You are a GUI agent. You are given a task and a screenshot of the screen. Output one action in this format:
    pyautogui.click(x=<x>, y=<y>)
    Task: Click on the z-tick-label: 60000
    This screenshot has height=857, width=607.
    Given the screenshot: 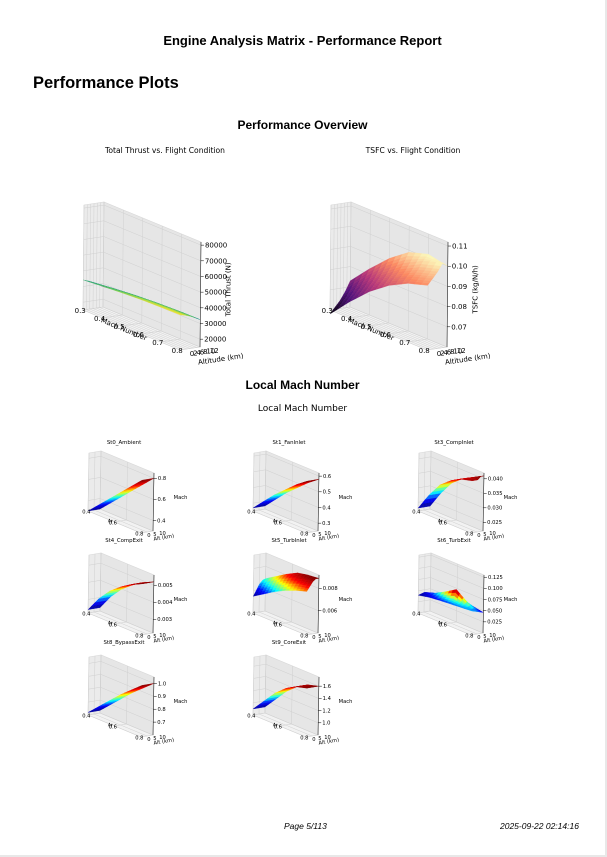 What is the action you would take?
    pyautogui.click(x=216, y=277)
    